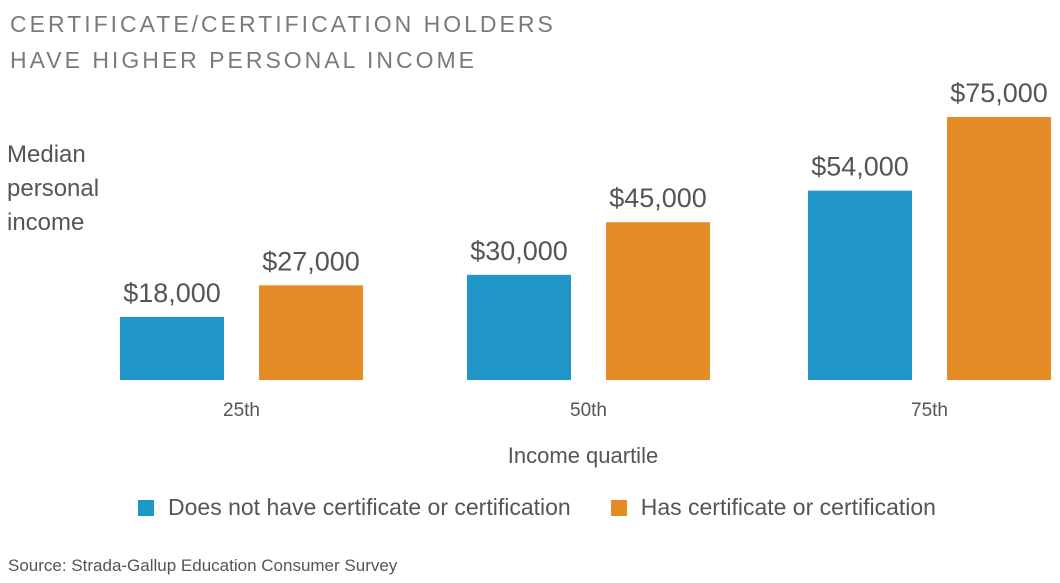 The width and height of the screenshot is (1060, 583). What do you see at coordinates (999, 93) in the screenshot?
I see `value-label-75th-series-1: $75,000` at bounding box center [999, 93].